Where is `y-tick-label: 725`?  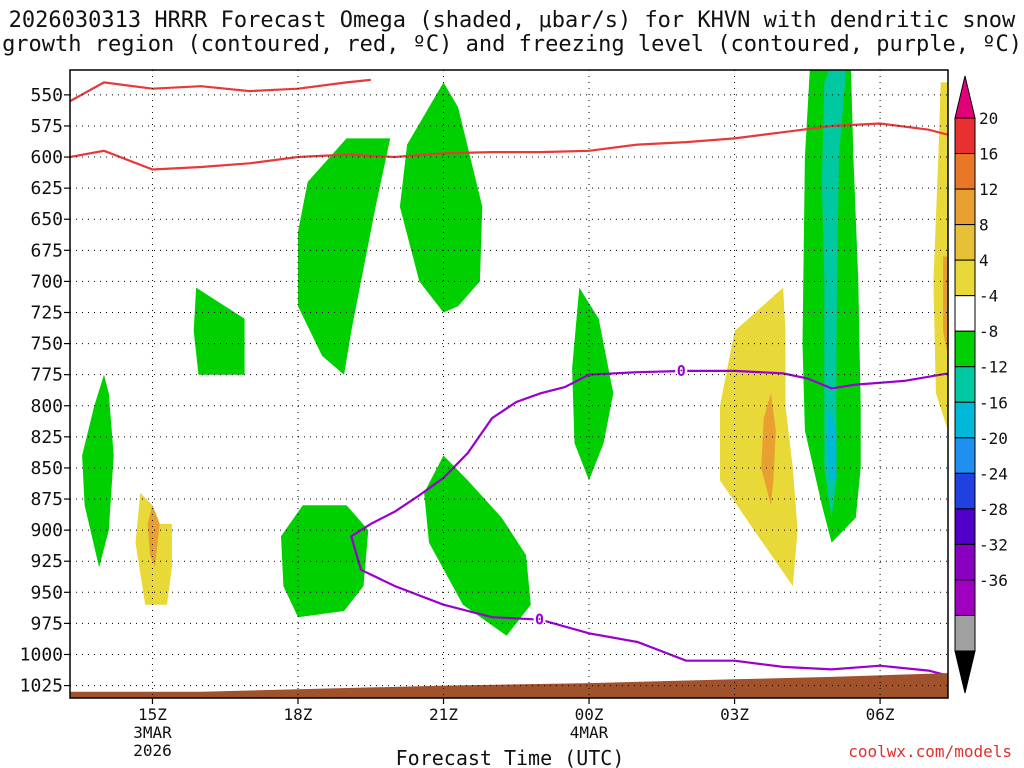 y-tick-label: 725 is located at coordinates (46, 312).